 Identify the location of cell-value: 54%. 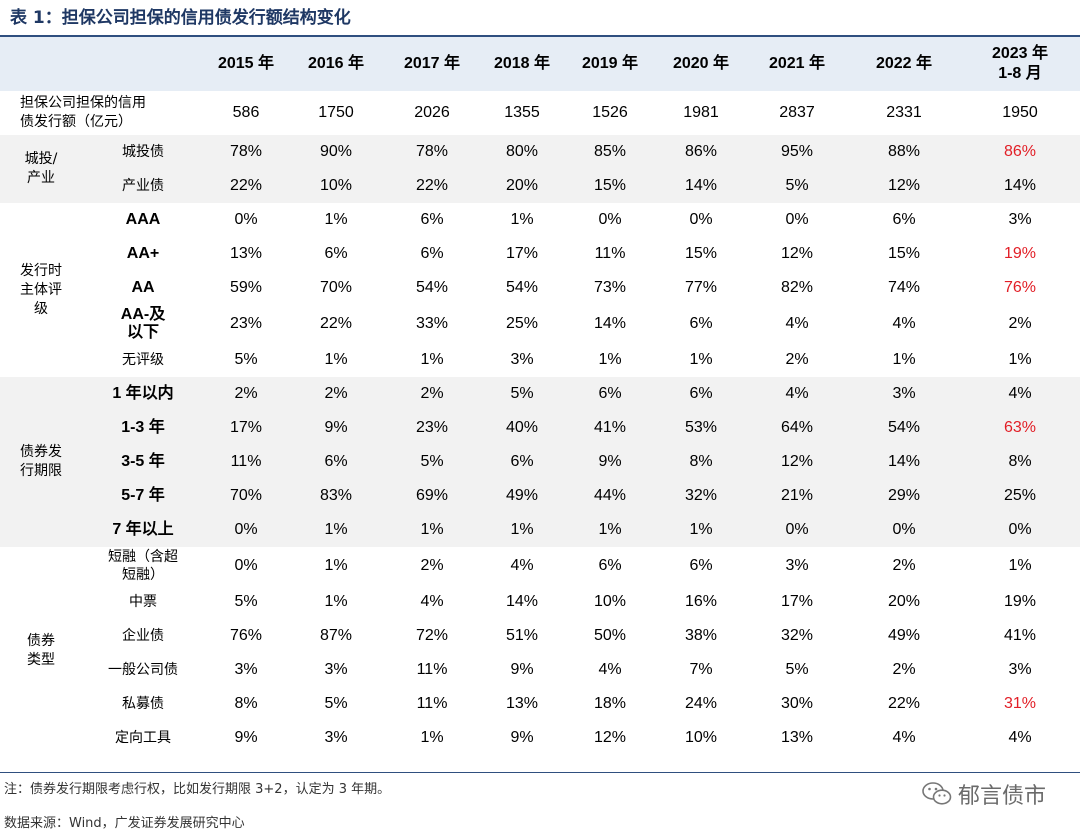
(432, 287).